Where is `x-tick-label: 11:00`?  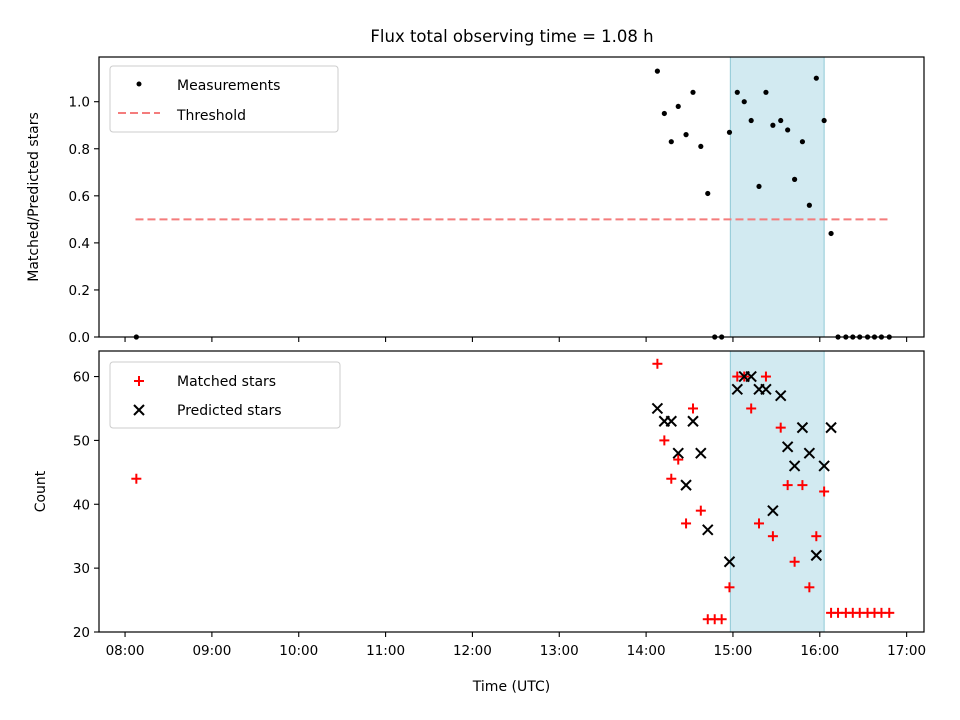
x-tick-label: 11:00 is located at coordinates (385, 651).